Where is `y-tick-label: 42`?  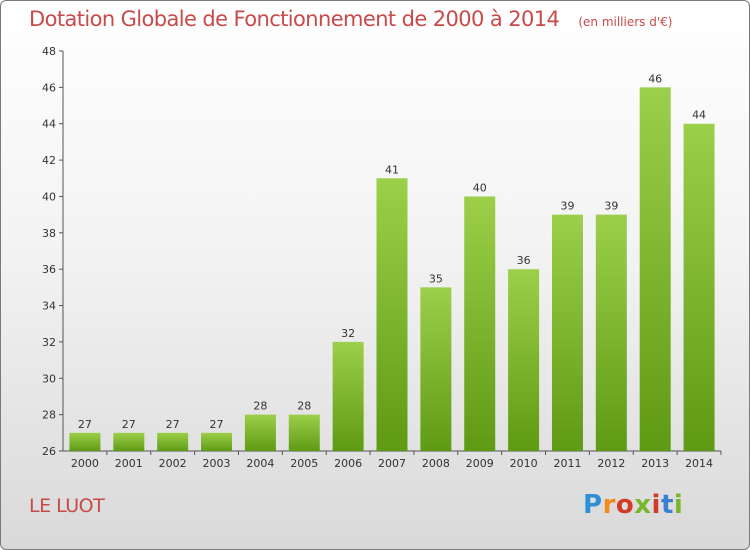
y-tick-label: 42 is located at coordinates (49, 160).